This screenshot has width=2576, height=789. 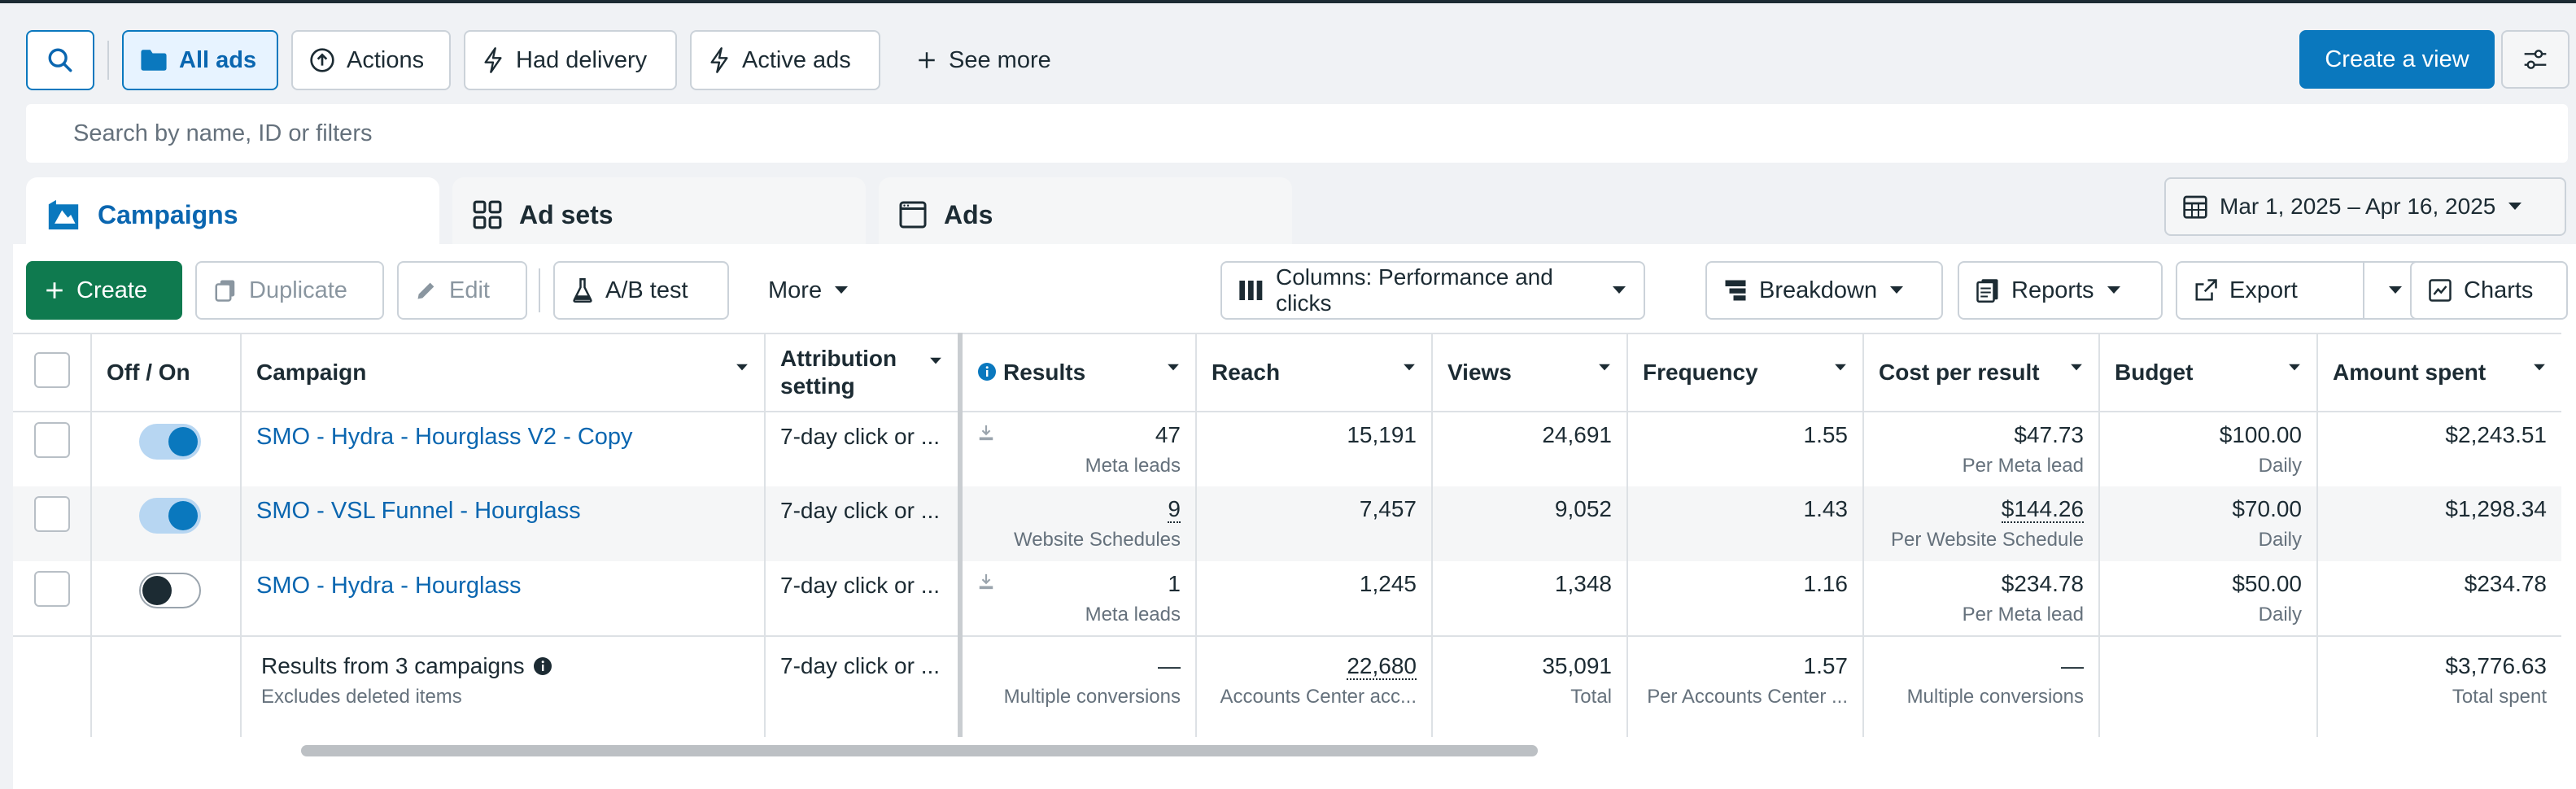 What do you see at coordinates (54, 290) in the screenshot?
I see `plus-icon` at bounding box center [54, 290].